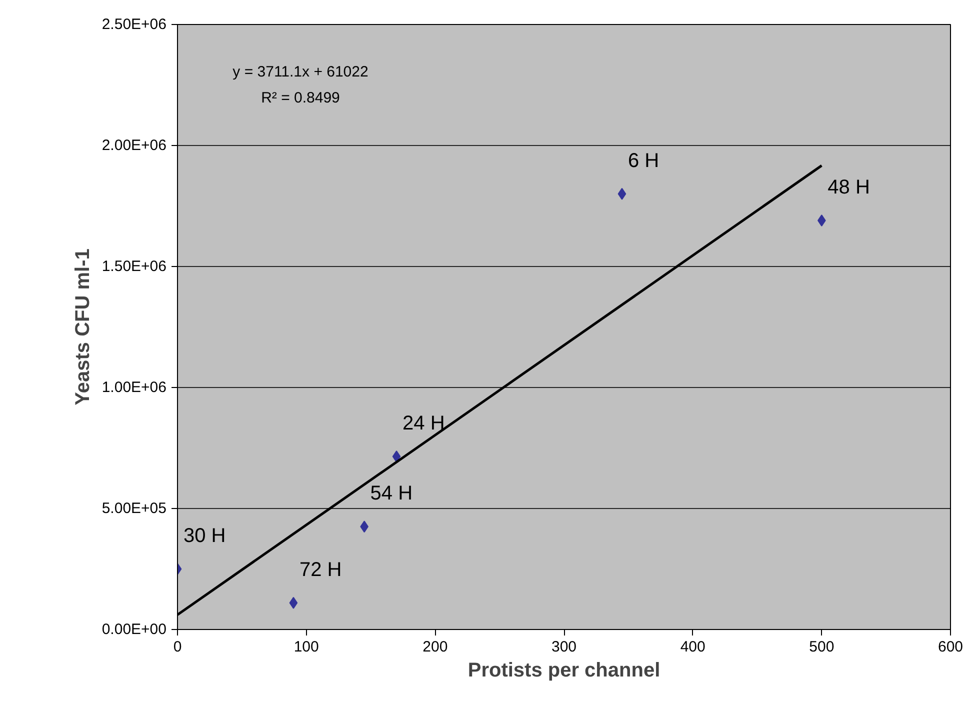 This screenshot has width=969, height=713. Describe the element at coordinates (134, 387) in the screenshot. I see `y-tick-label: 1.00E+06` at that location.